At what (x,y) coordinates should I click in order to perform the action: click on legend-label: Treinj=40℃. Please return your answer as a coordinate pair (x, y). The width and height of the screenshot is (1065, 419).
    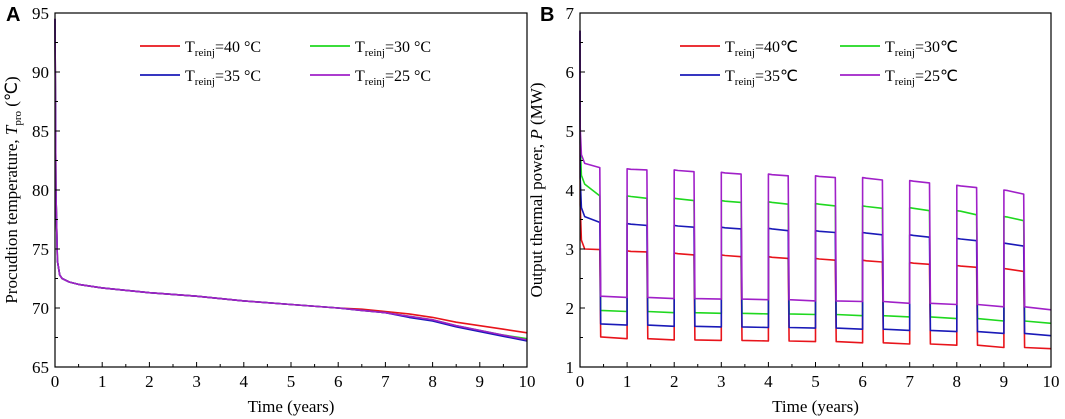
    Looking at the image, I should click on (761, 49).